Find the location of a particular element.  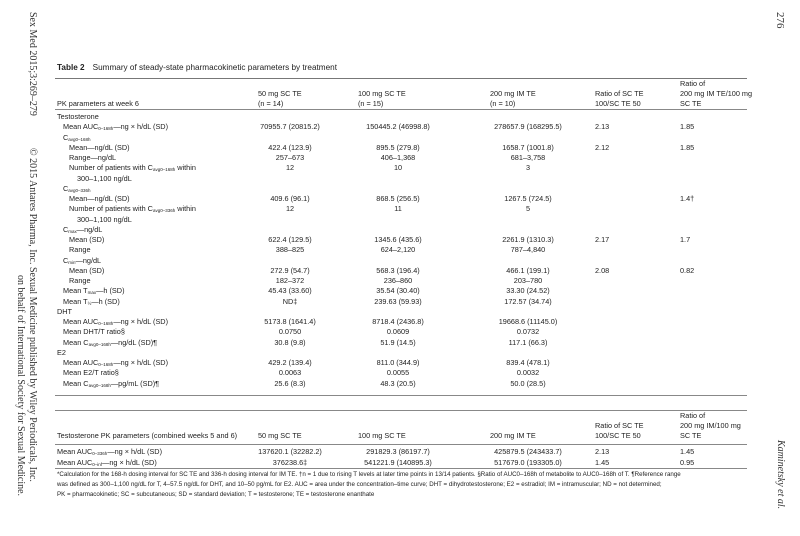

cell-c1: 182–372 is located at coordinates (290, 280).